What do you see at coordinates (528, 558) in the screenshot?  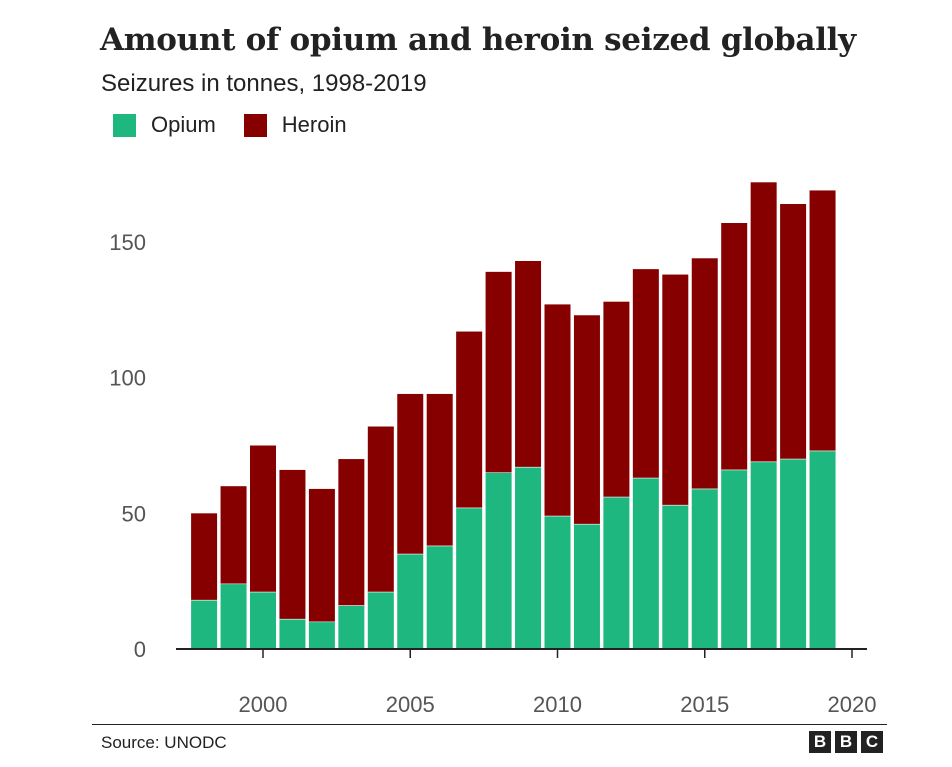 I see `bar-opium-2009` at bounding box center [528, 558].